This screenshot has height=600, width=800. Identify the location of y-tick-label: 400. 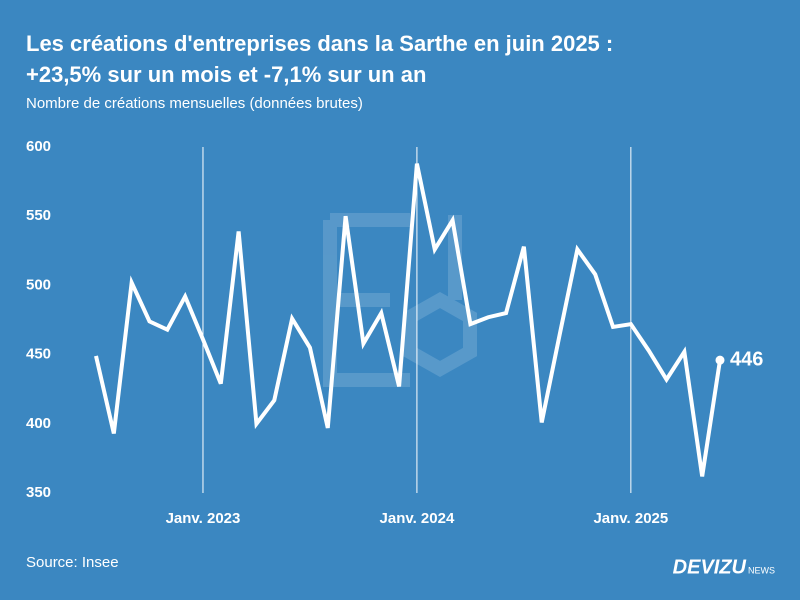
(38, 423).